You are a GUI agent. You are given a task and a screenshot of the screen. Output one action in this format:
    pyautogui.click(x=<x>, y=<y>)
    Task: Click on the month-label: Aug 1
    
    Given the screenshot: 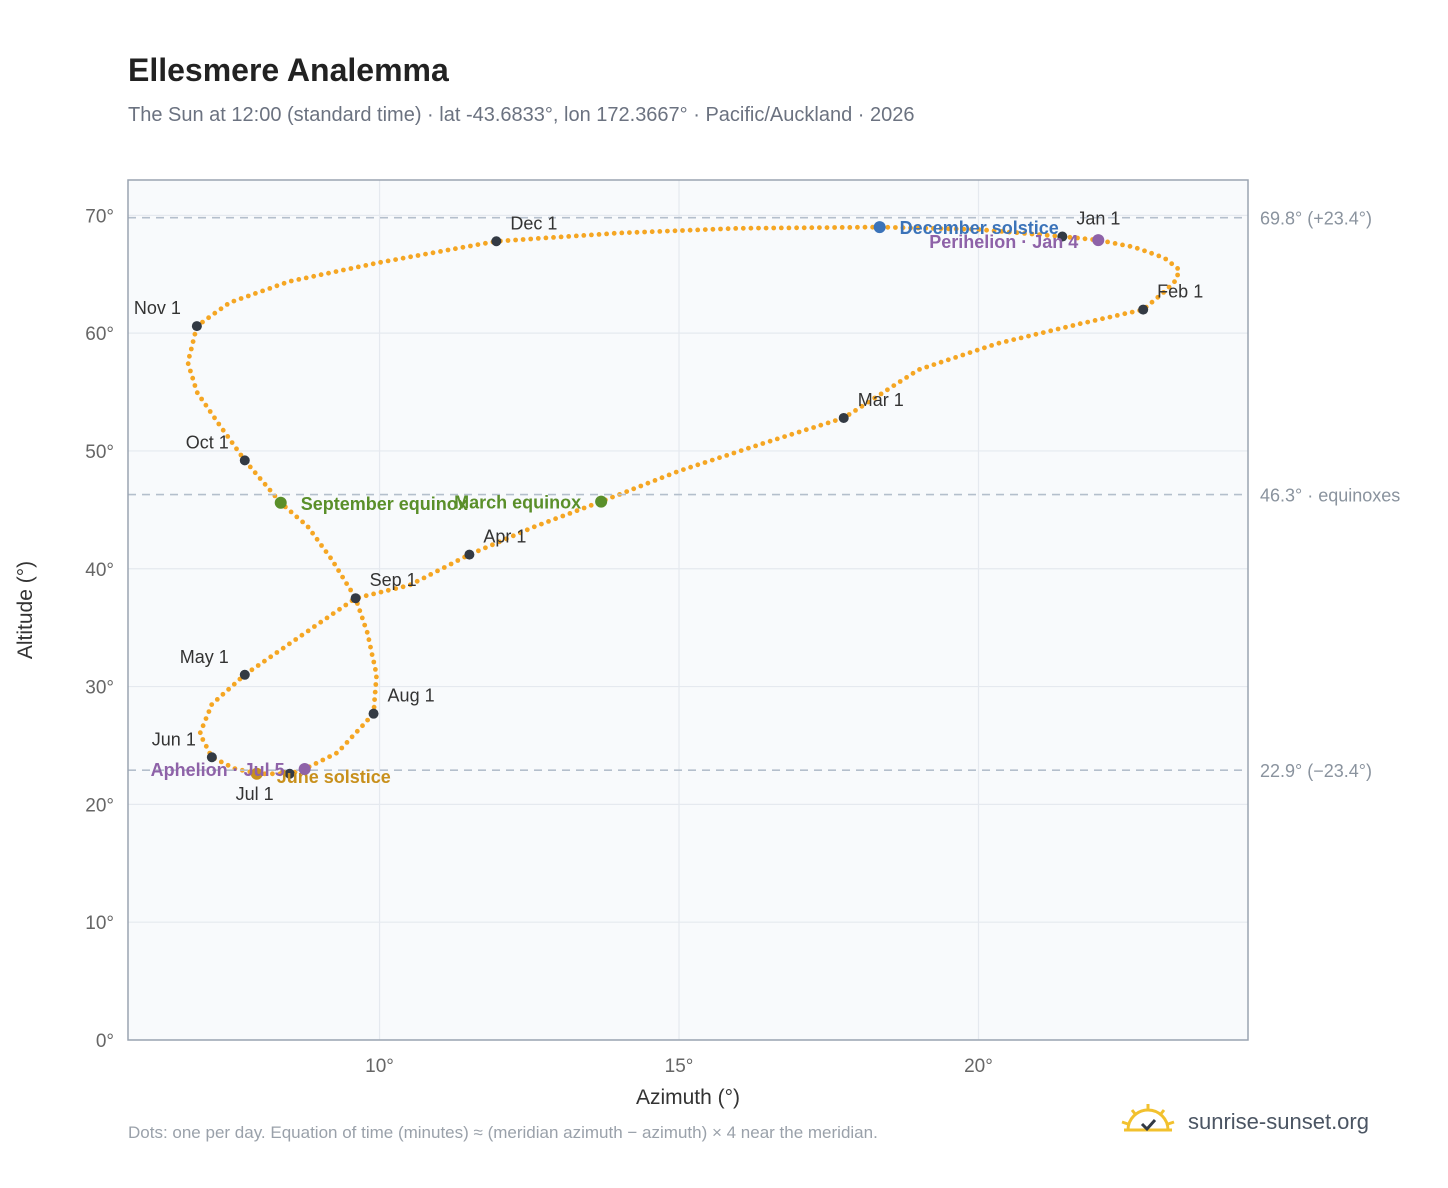 What is the action you would take?
    pyautogui.click(x=411, y=696)
    